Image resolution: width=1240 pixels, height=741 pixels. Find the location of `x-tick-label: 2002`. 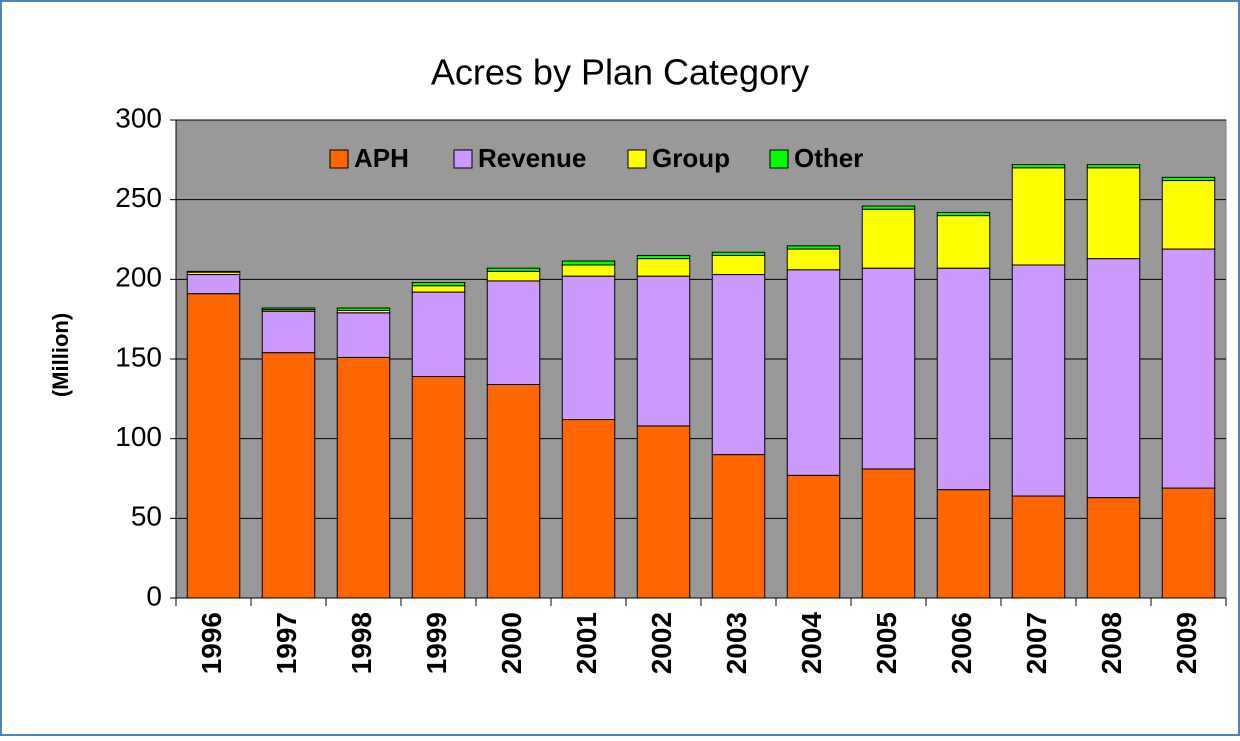

x-tick-label: 2002 is located at coordinates (661, 643).